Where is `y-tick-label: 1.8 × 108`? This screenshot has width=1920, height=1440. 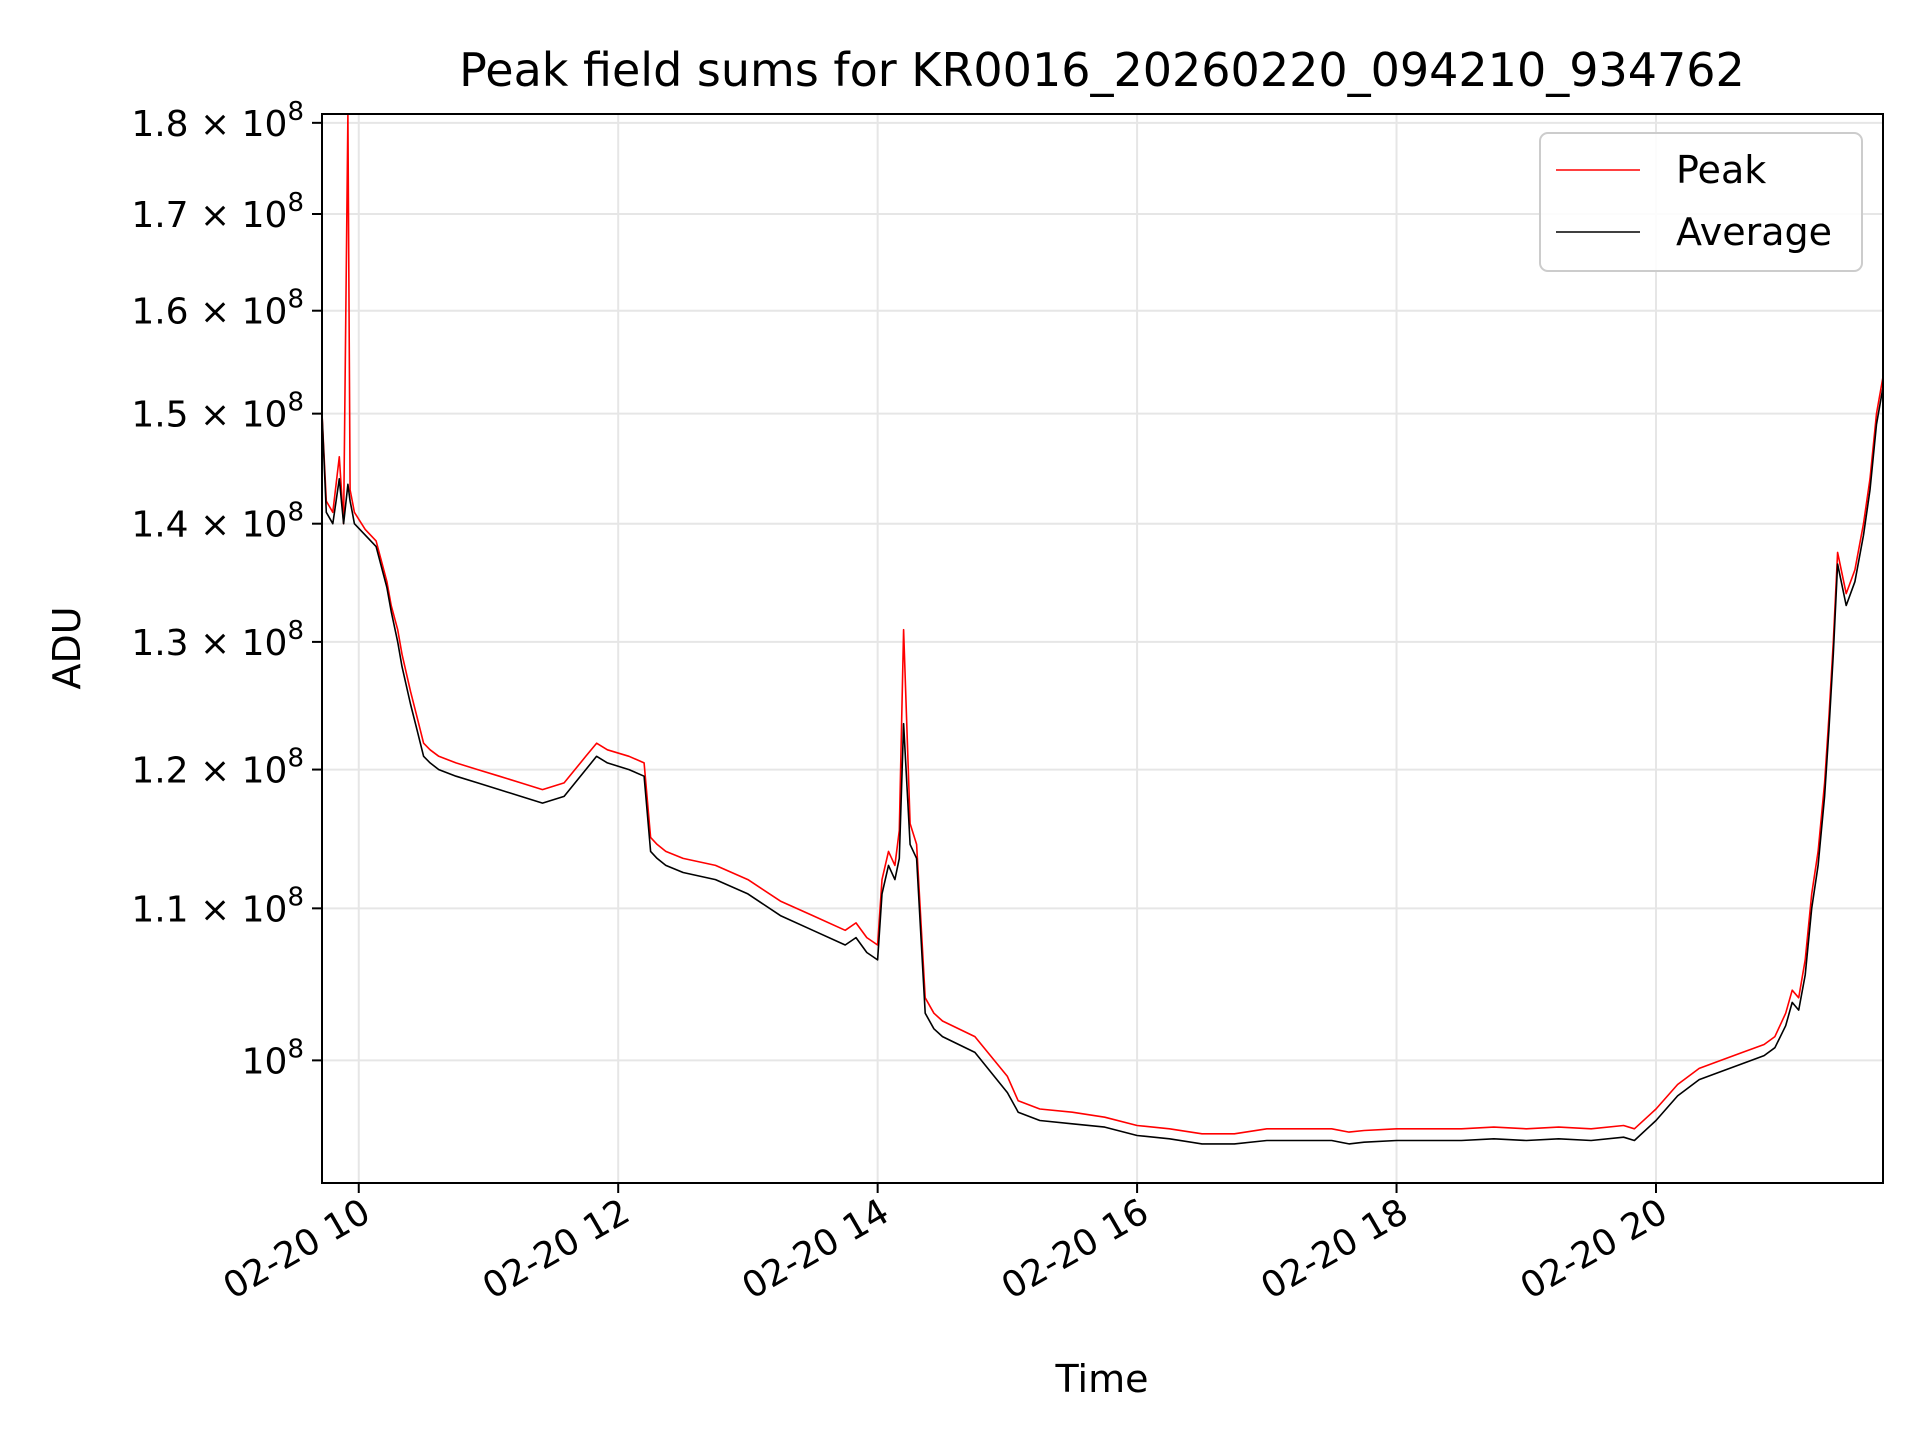
y-tick-label: 1.8 × 108 is located at coordinates (217, 121).